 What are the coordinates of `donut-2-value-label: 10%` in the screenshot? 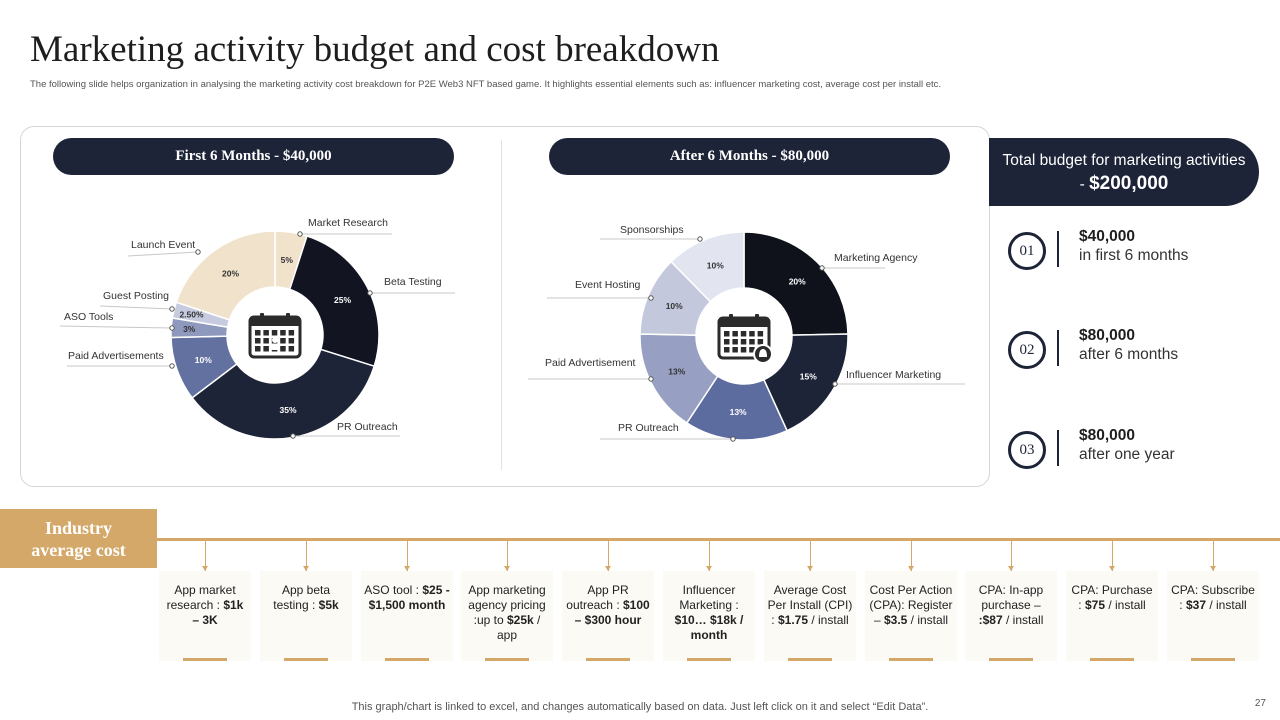 It's located at (715, 266).